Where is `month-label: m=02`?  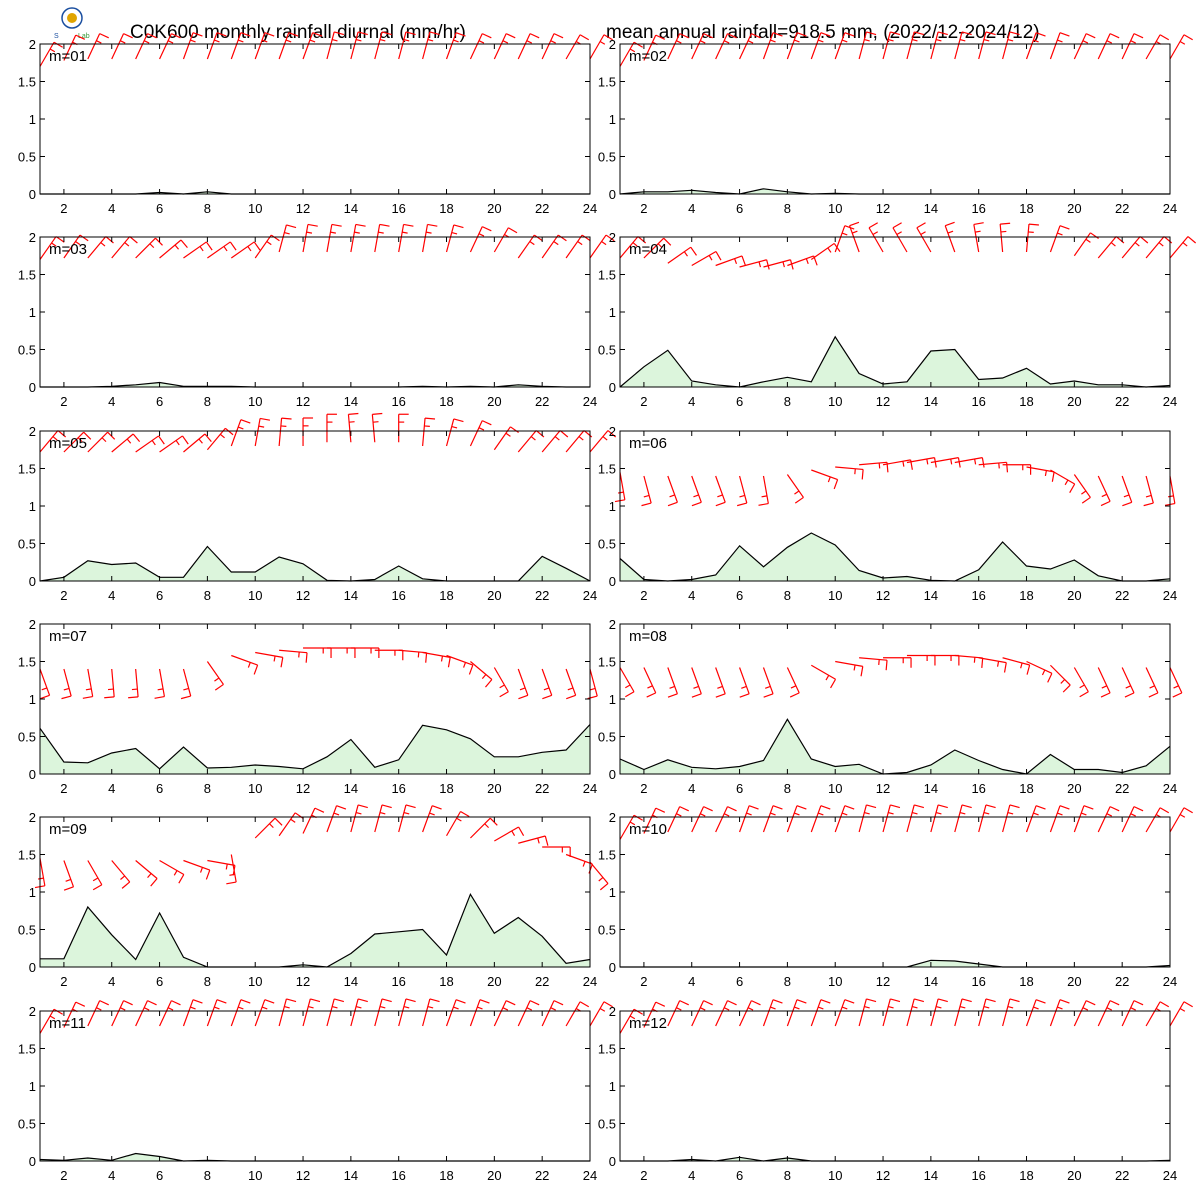
month-label: m=02 is located at coordinates (648, 56).